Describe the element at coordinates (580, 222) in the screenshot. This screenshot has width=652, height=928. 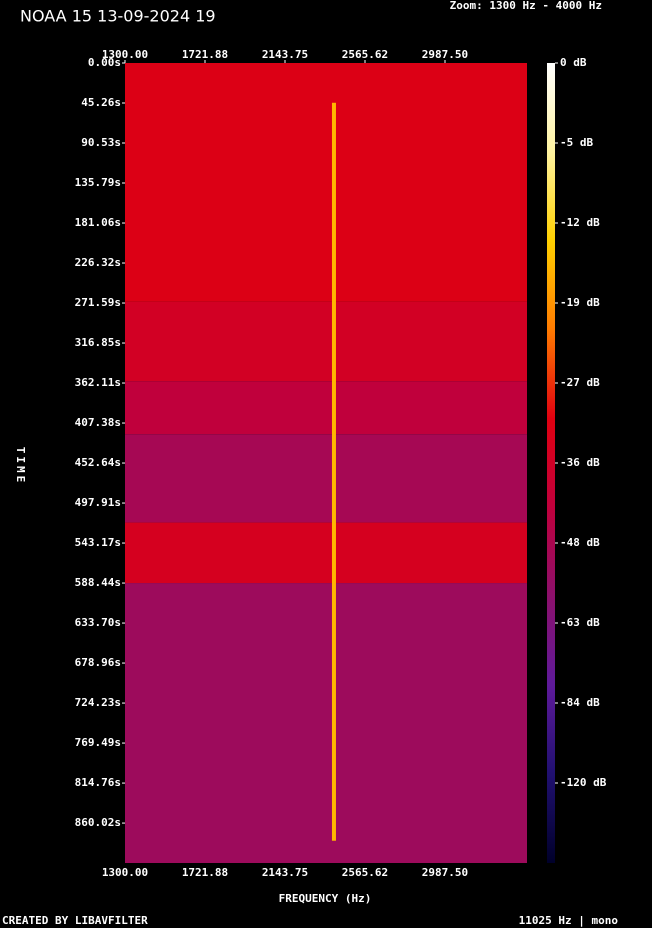
I see `colorbar-tick-label: -12 dB` at that location.